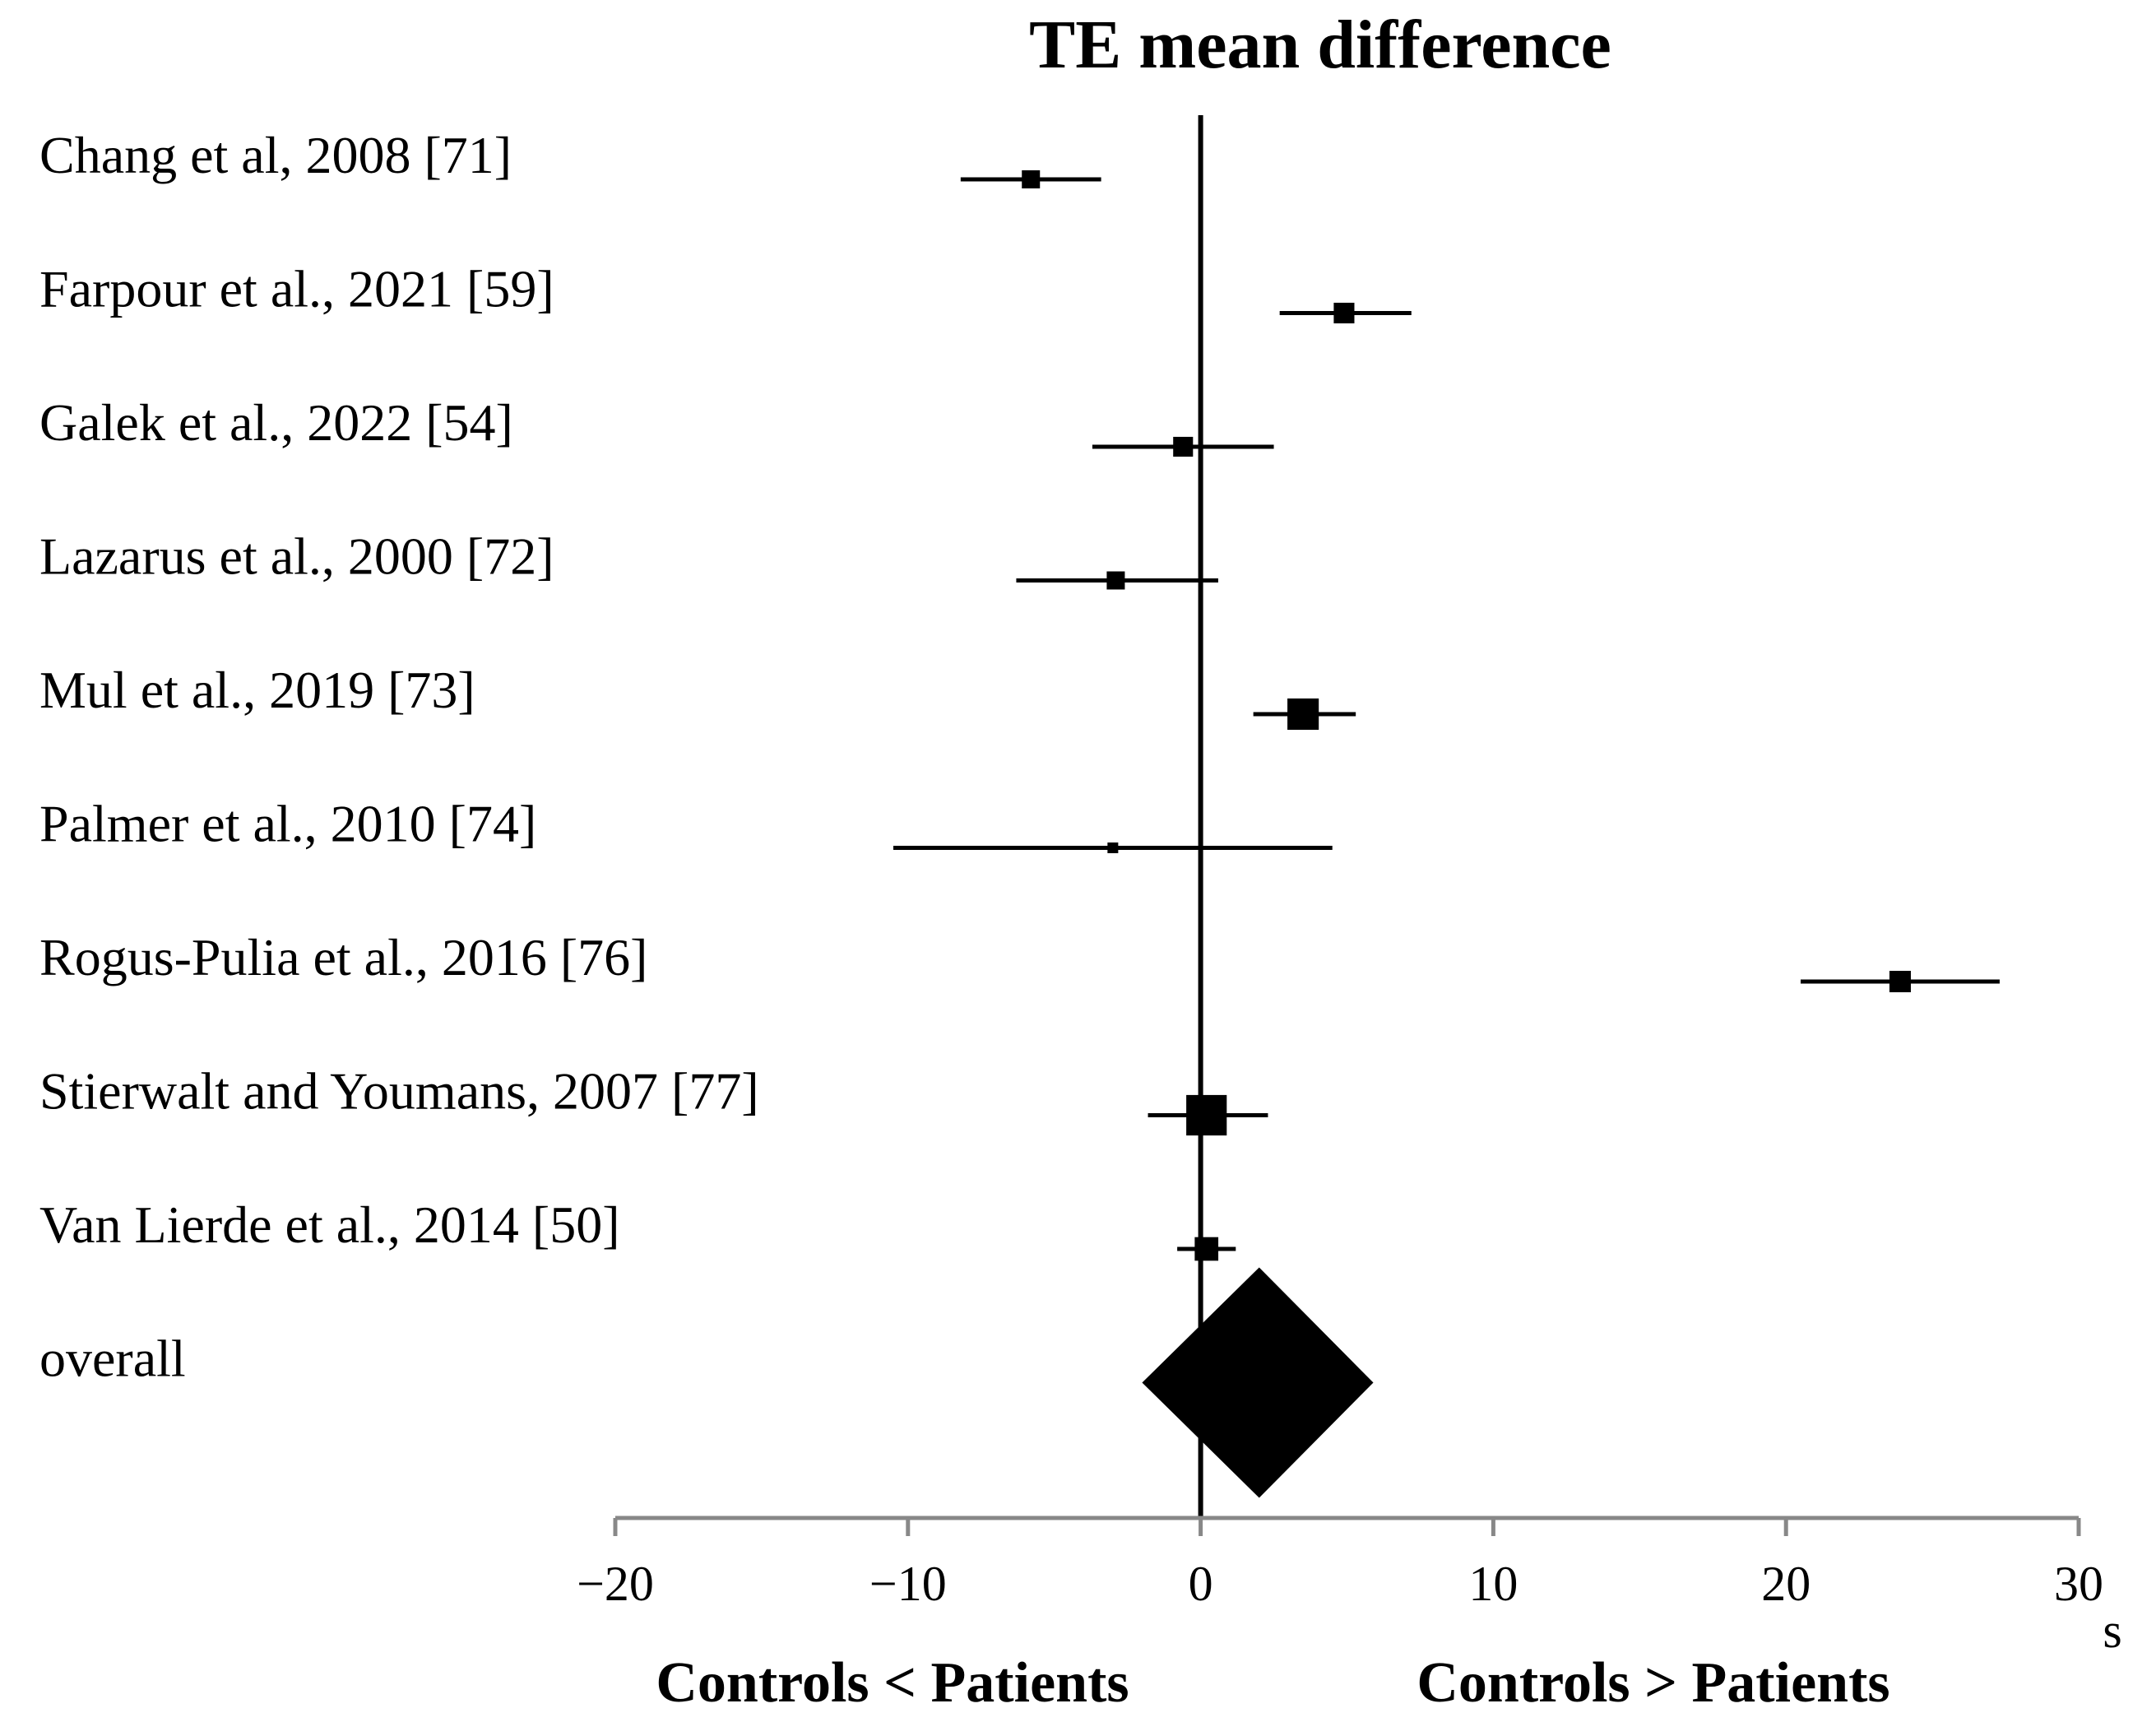 The image size is (2156, 1736). Describe the element at coordinates (343, 957) in the screenshot. I see `study-label: Rogus-Pulia et al., 2016 [76]` at that location.